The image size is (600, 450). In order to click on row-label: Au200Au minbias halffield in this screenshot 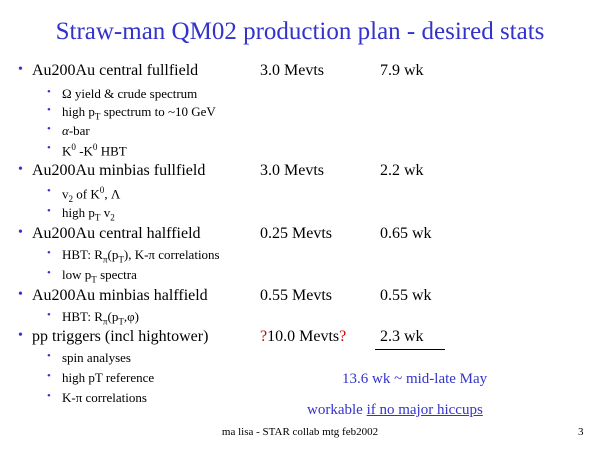, I will do `click(120, 295)`.